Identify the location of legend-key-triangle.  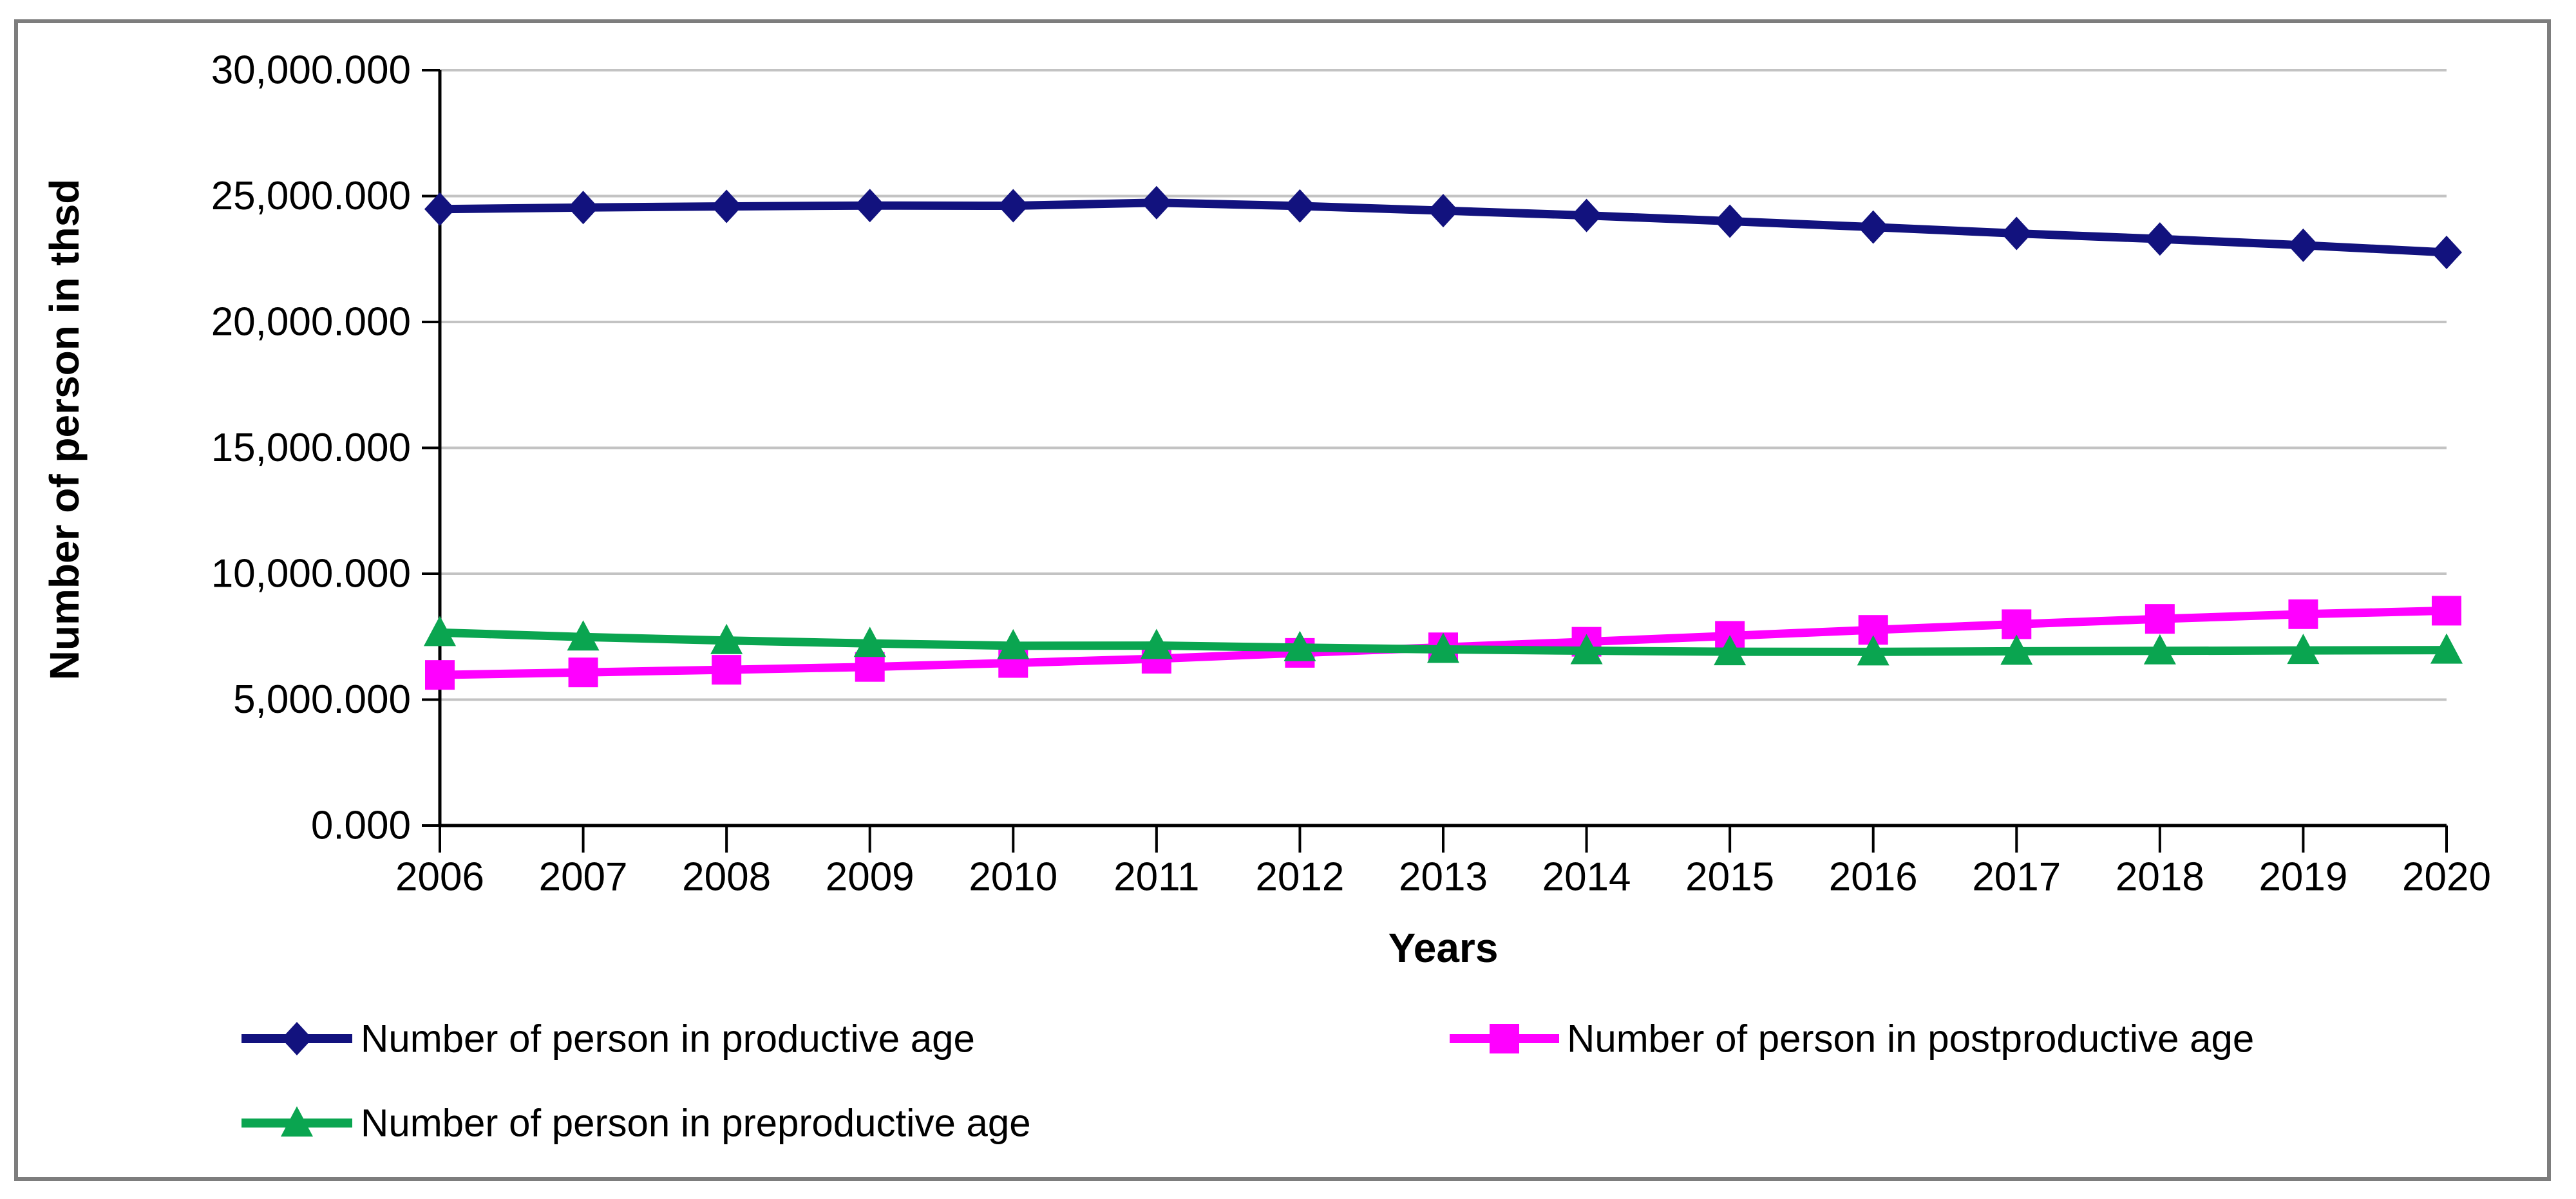
(297, 1121).